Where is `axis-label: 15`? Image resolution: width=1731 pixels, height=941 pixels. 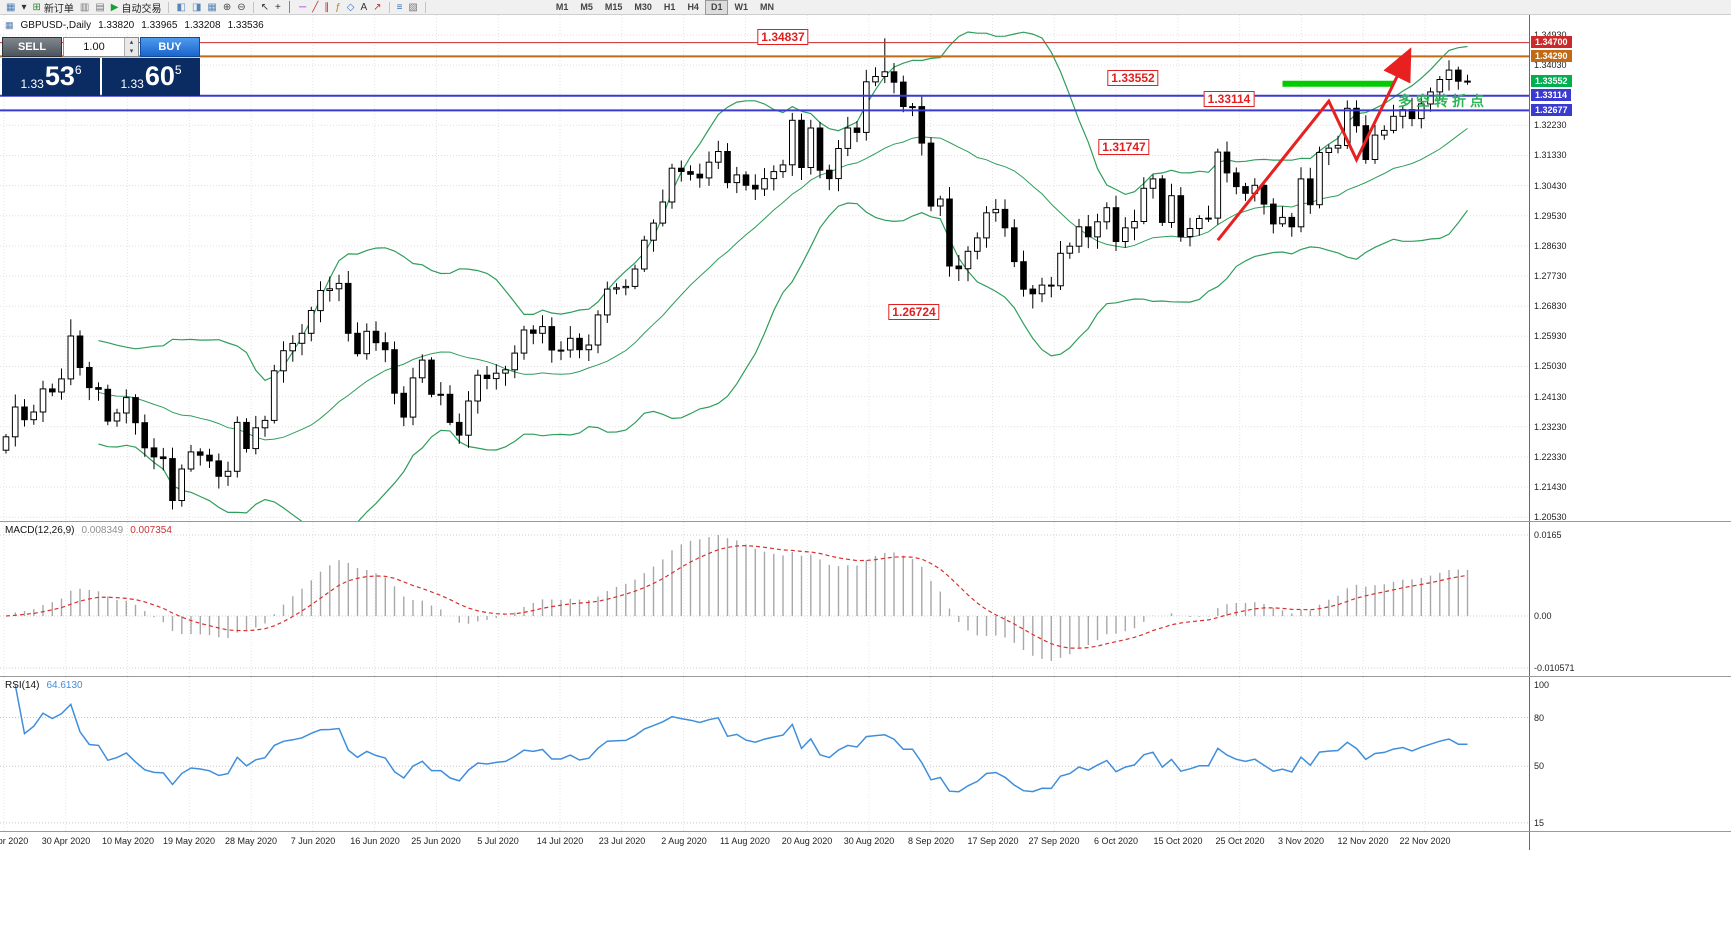
axis-label: 15 is located at coordinates (1539, 823).